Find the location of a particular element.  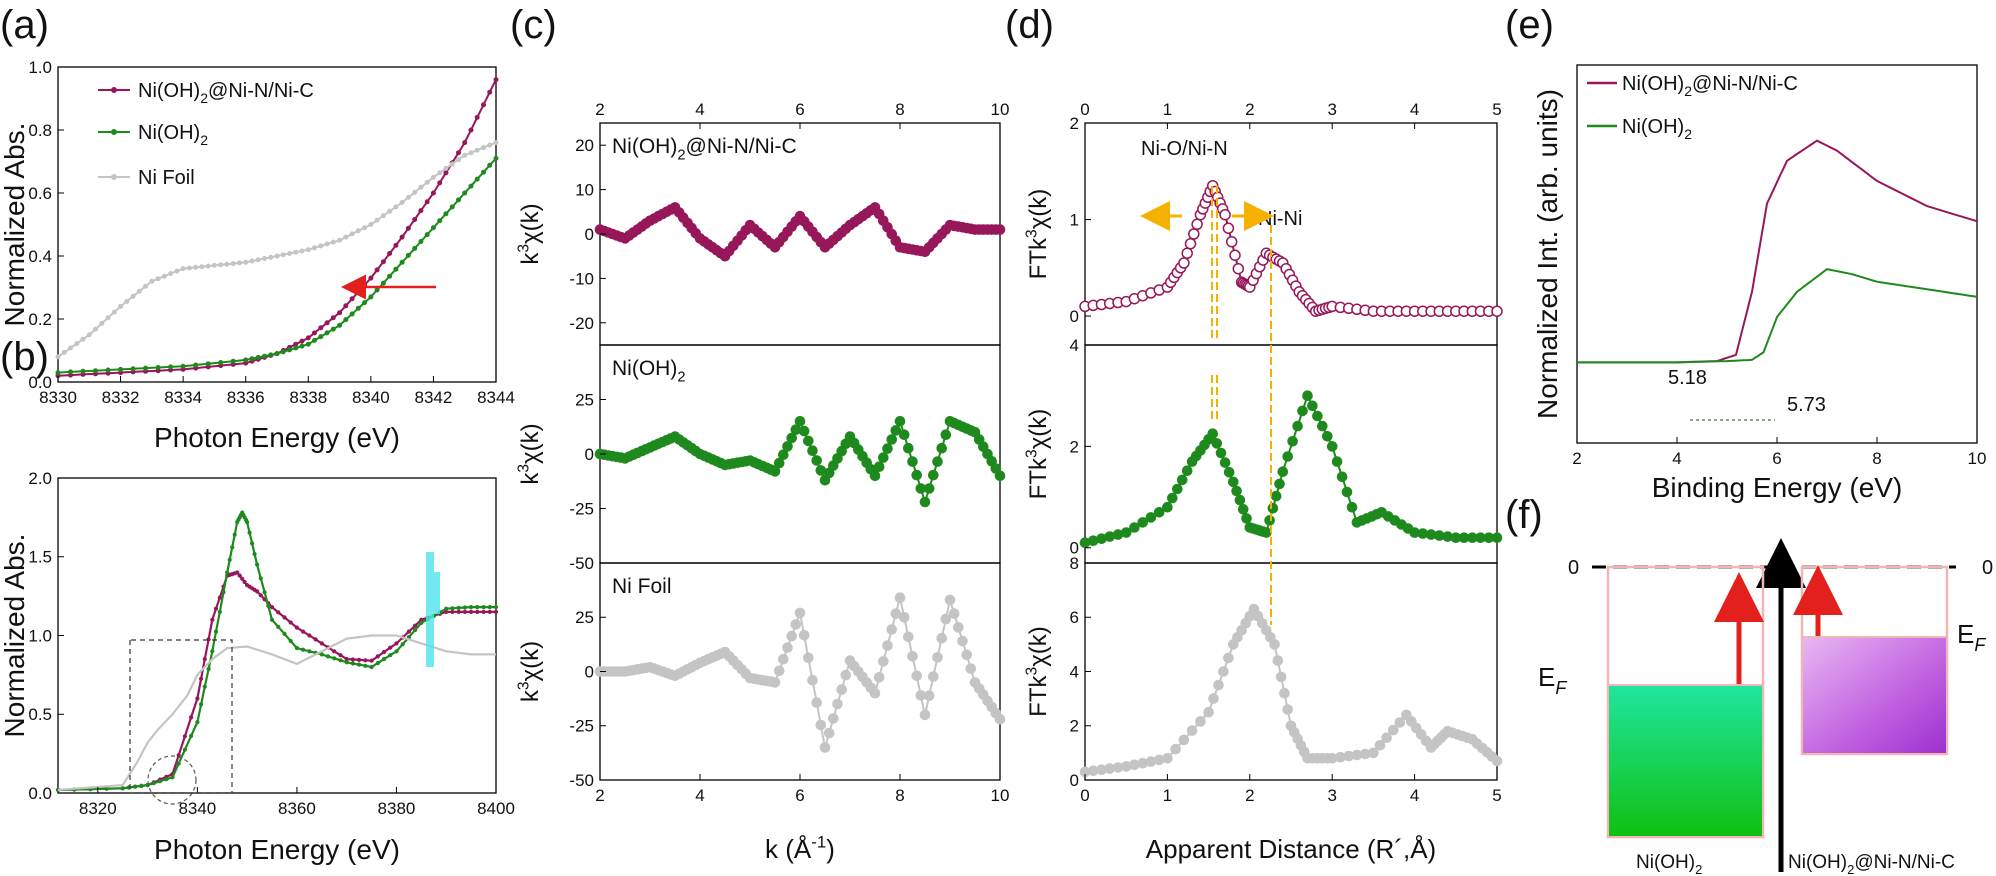

panel-e-xtick-label: 10 is located at coordinates (1977, 458).